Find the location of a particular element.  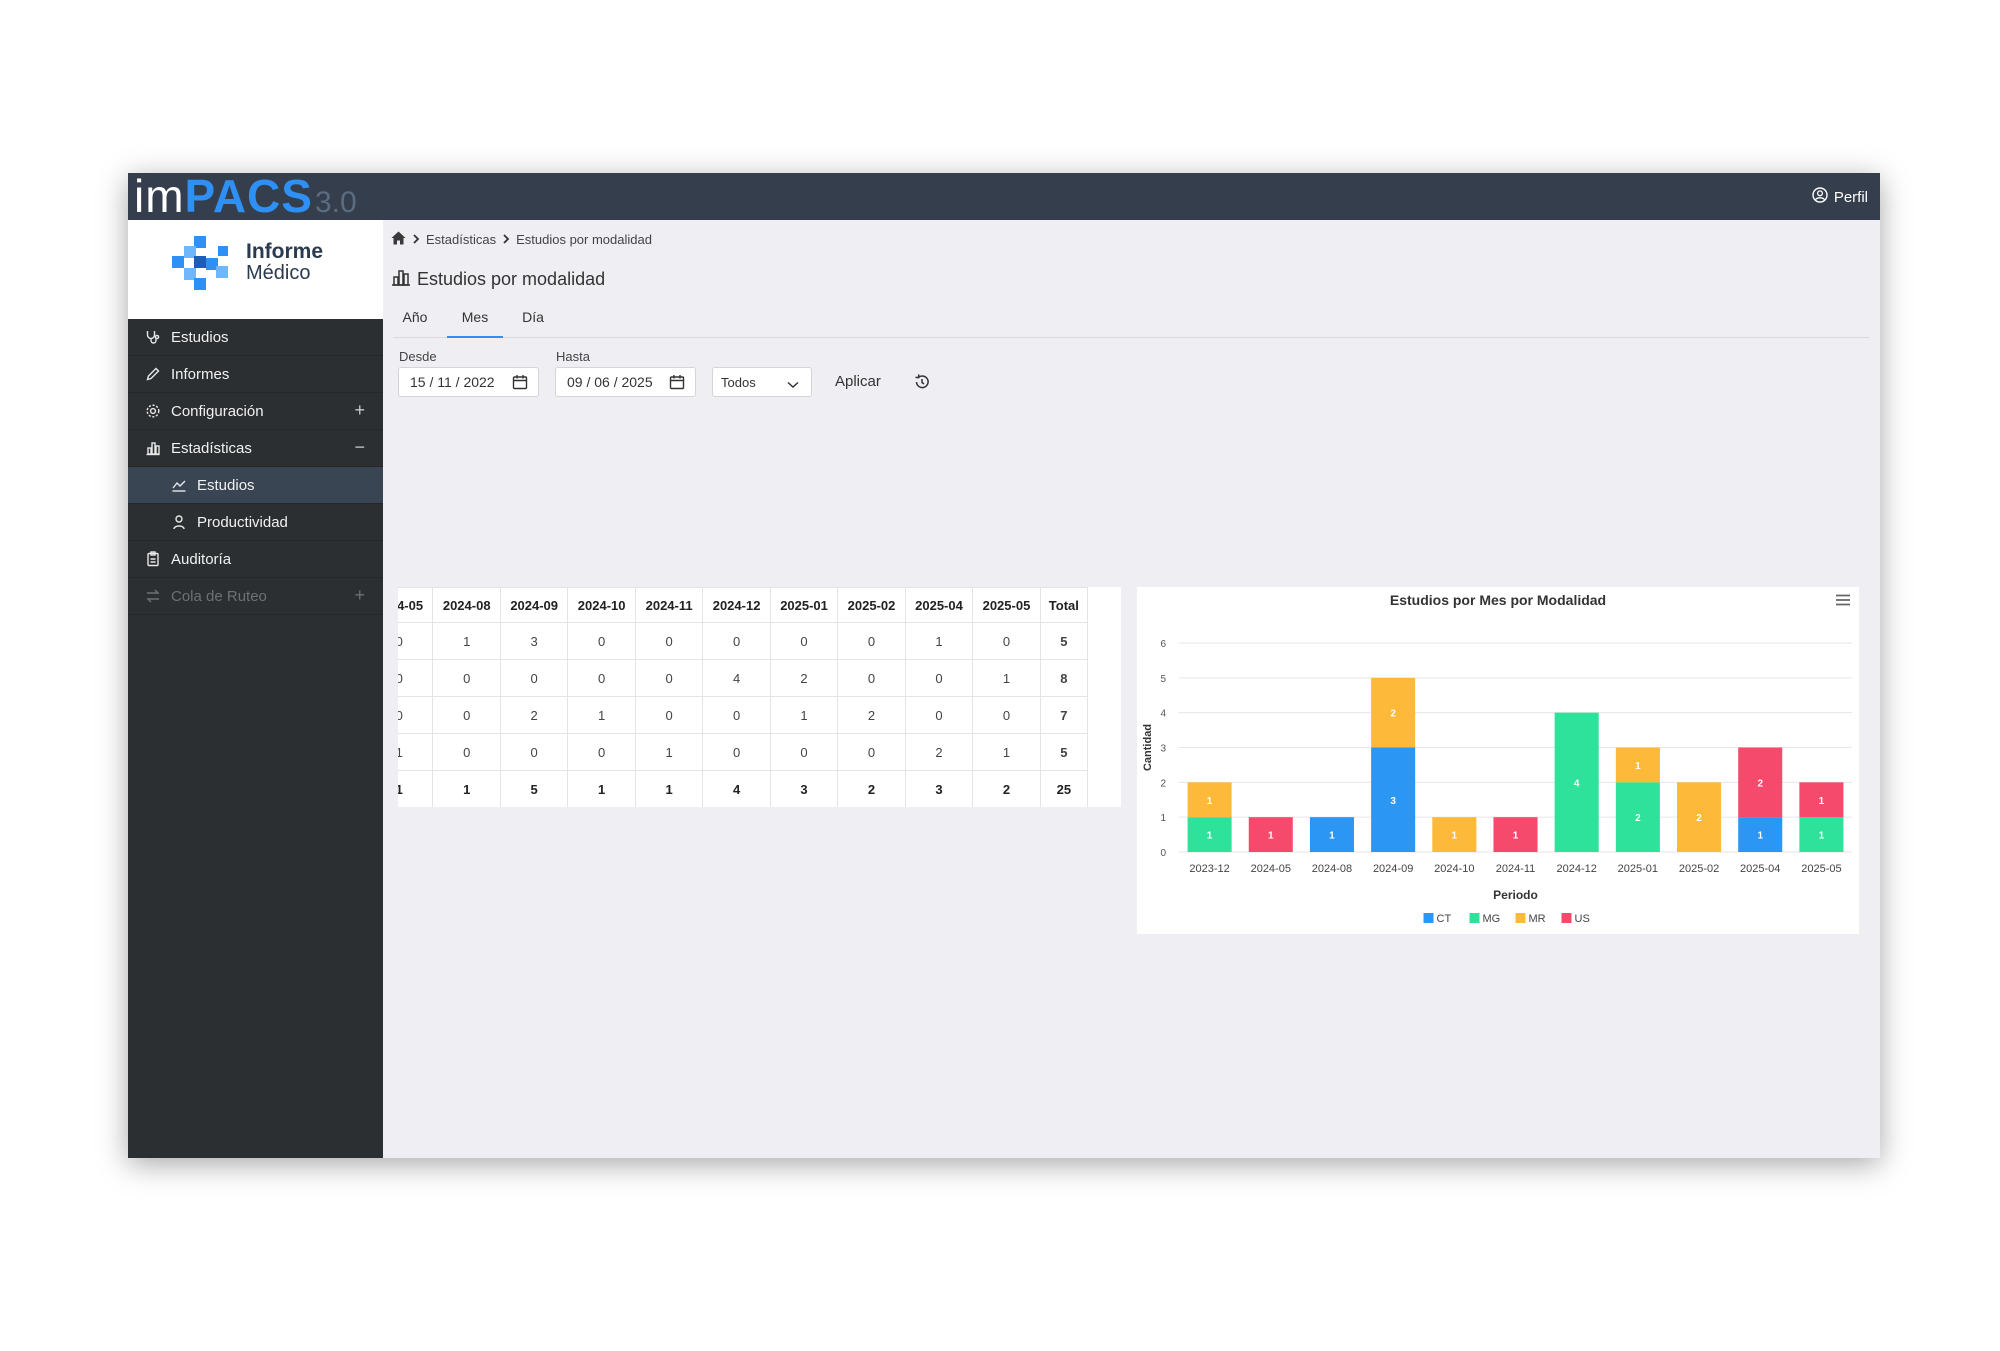

apply-button: Aplicar is located at coordinates (858, 381).